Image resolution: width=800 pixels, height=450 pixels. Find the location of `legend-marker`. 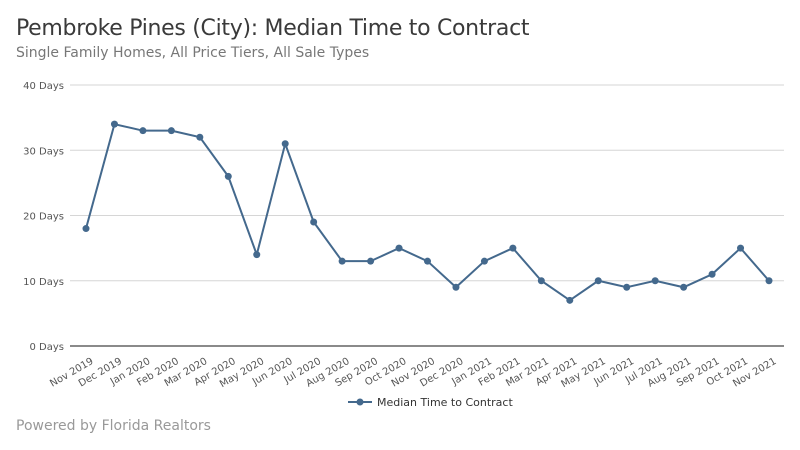

legend-marker is located at coordinates (360, 402).